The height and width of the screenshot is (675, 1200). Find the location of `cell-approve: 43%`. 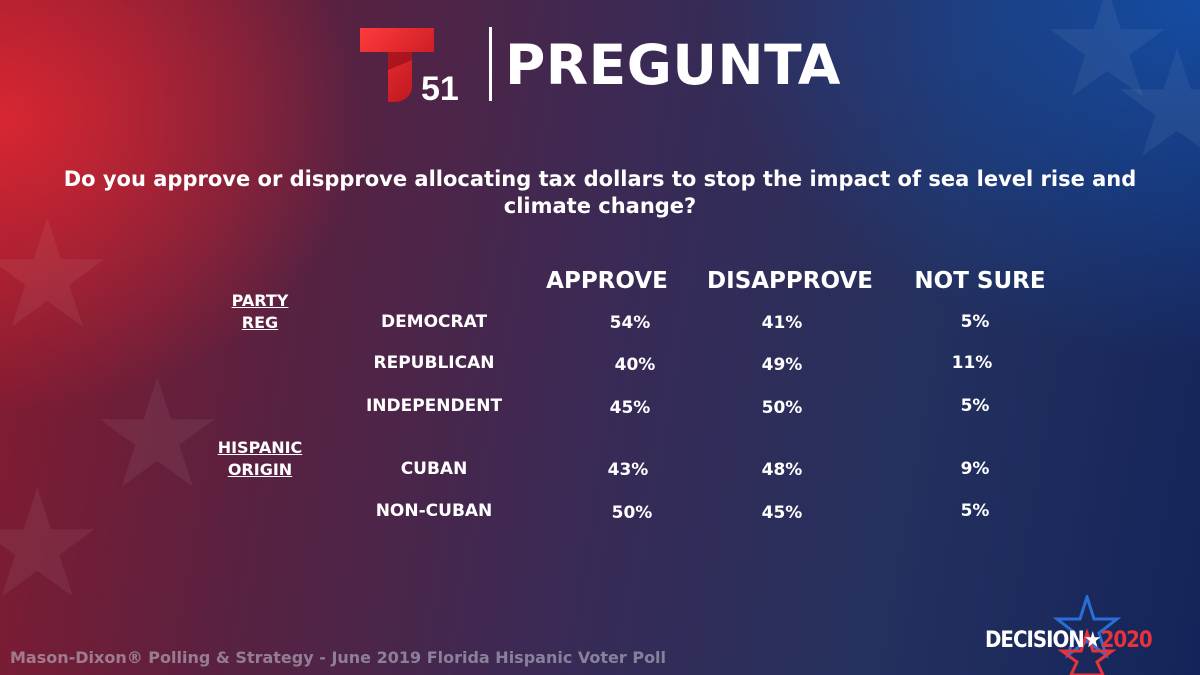

cell-approve: 43% is located at coordinates (628, 470).